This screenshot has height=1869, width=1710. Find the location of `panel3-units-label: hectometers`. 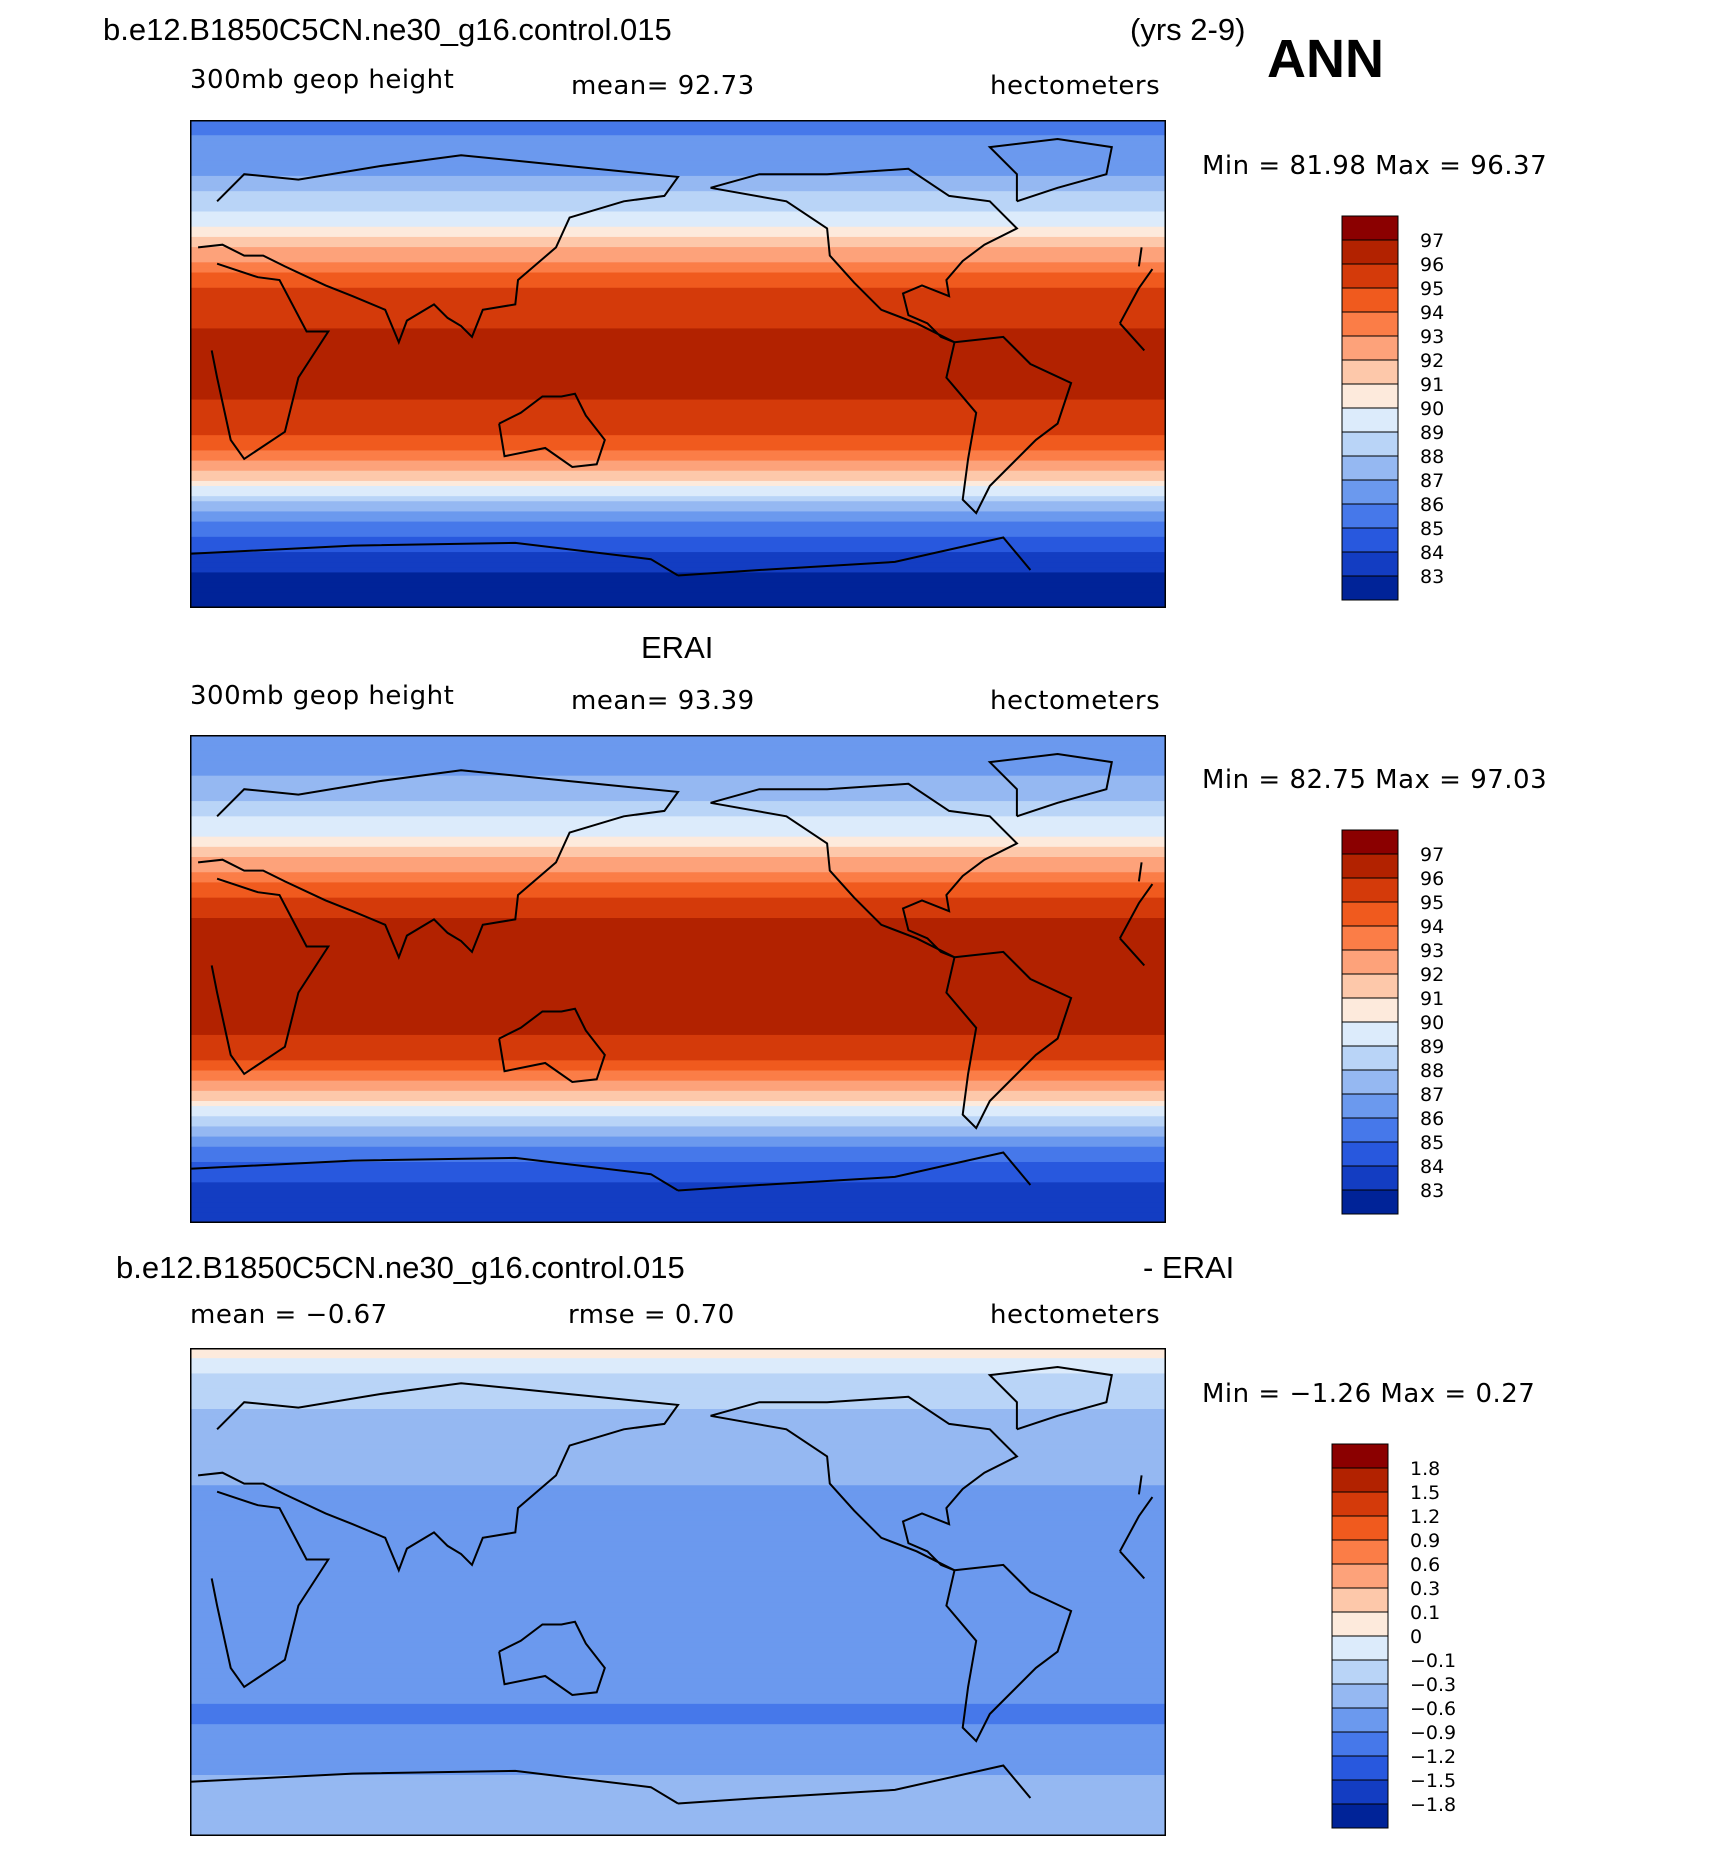

panel3-units-label: hectometers is located at coordinates (1075, 1315).